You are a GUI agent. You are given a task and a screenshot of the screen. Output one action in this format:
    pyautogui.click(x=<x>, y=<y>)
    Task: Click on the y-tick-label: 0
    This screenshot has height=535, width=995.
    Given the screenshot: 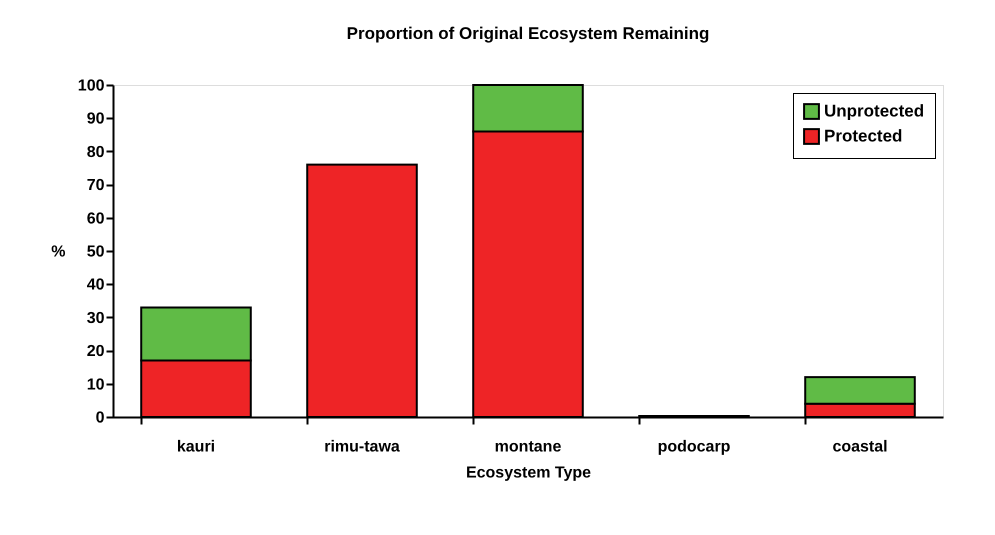 What is the action you would take?
    pyautogui.click(x=100, y=418)
    